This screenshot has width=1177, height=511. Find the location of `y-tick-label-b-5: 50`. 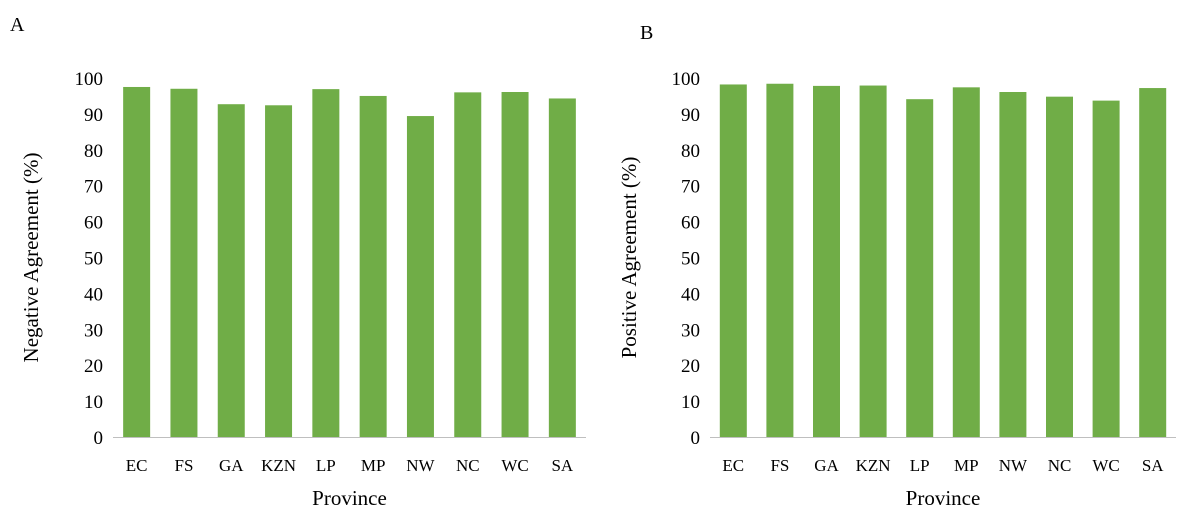

y-tick-label-b-5: 50 is located at coordinates (690, 259).